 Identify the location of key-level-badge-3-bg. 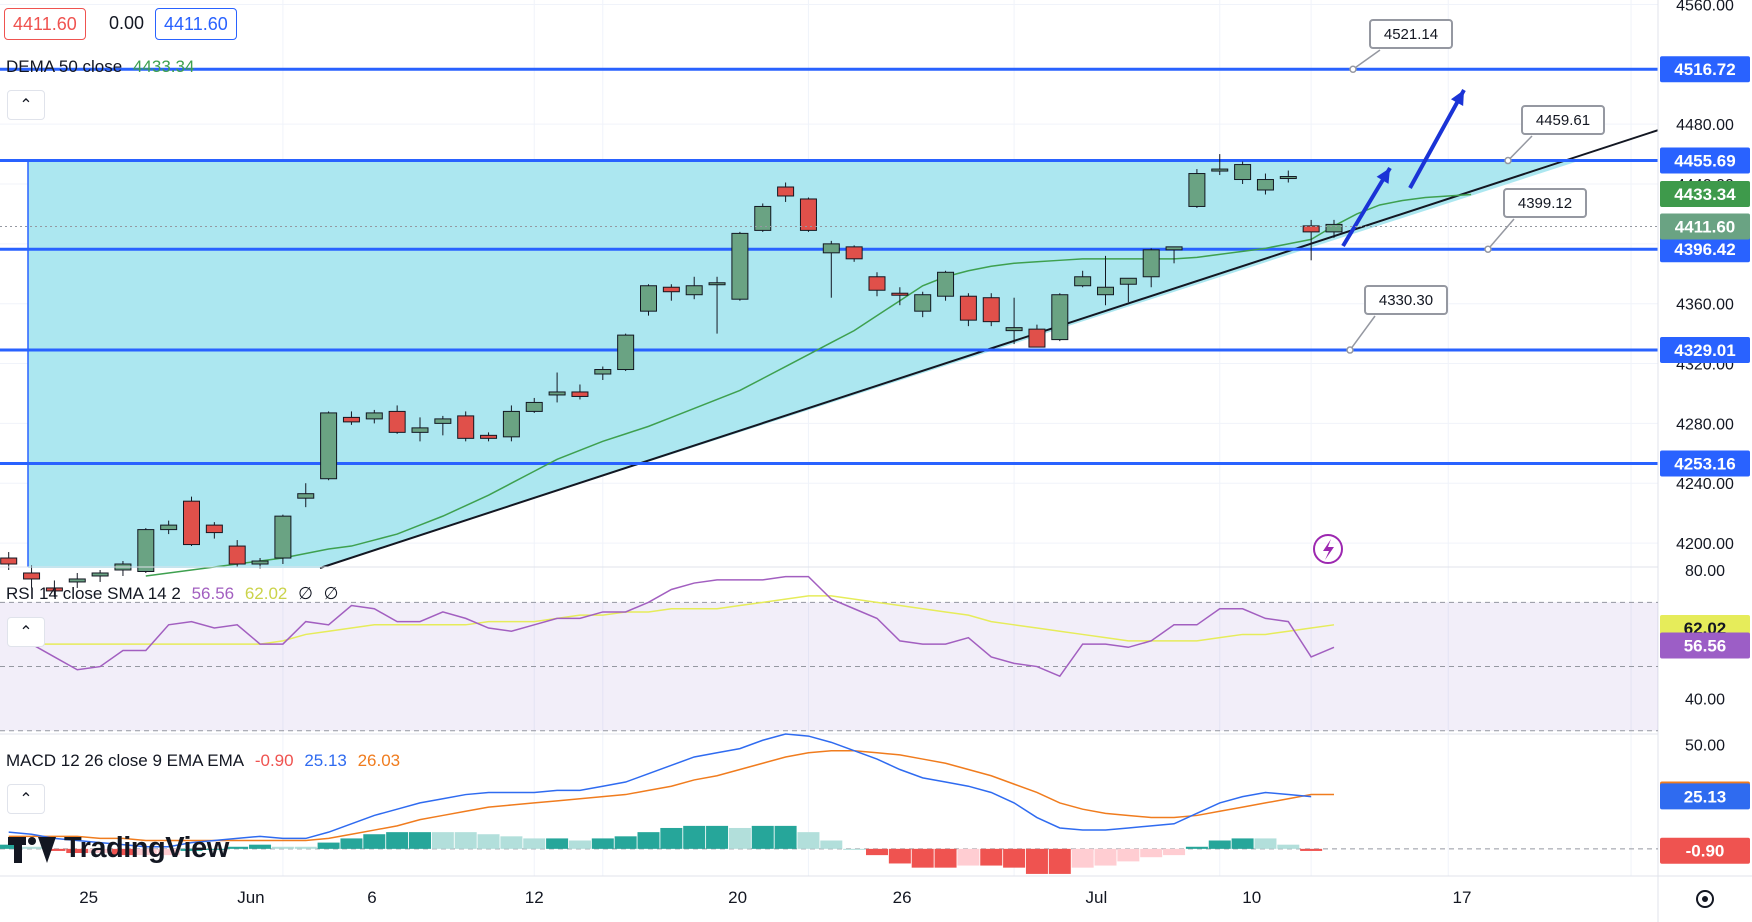
(1705, 350).